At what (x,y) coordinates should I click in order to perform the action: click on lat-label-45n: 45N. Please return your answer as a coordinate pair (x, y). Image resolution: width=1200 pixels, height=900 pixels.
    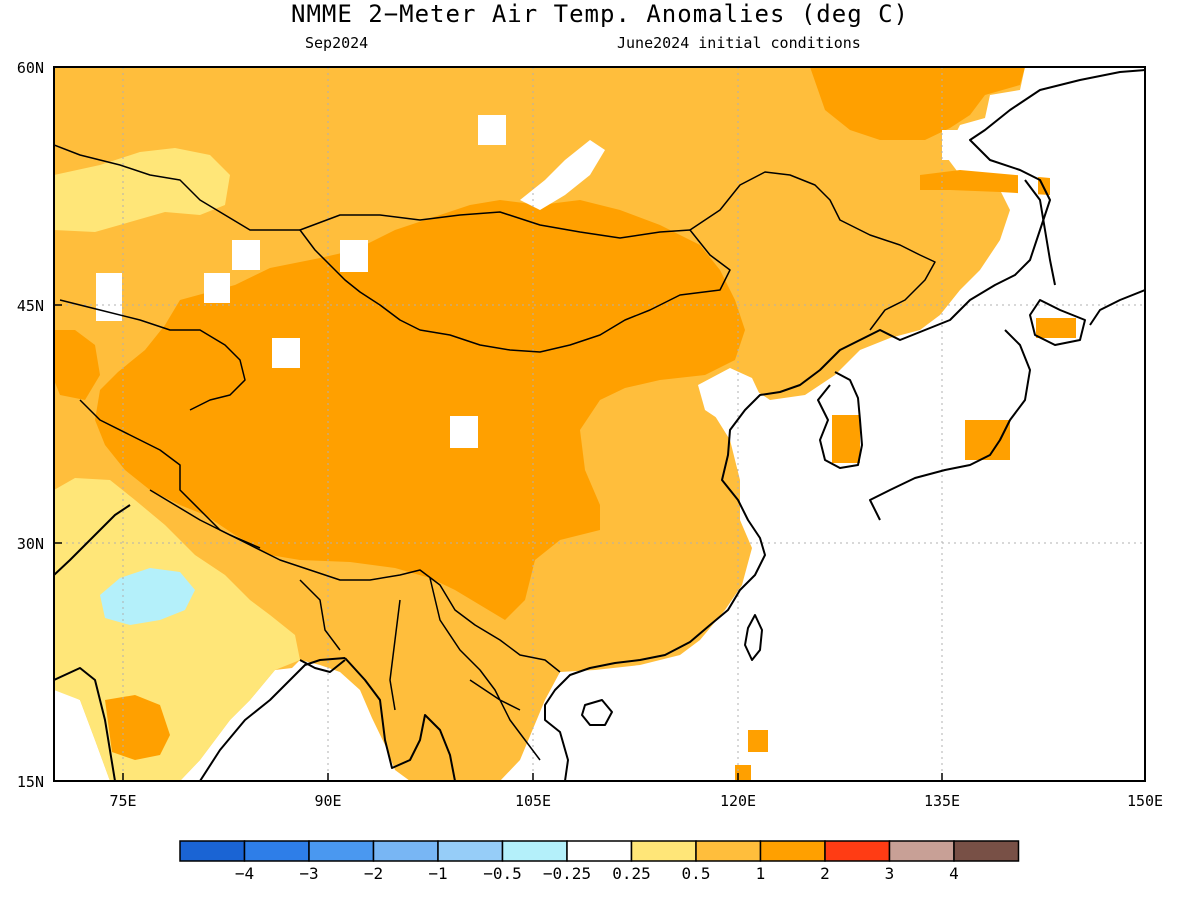
    Looking at the image, I should click on (30, 306).